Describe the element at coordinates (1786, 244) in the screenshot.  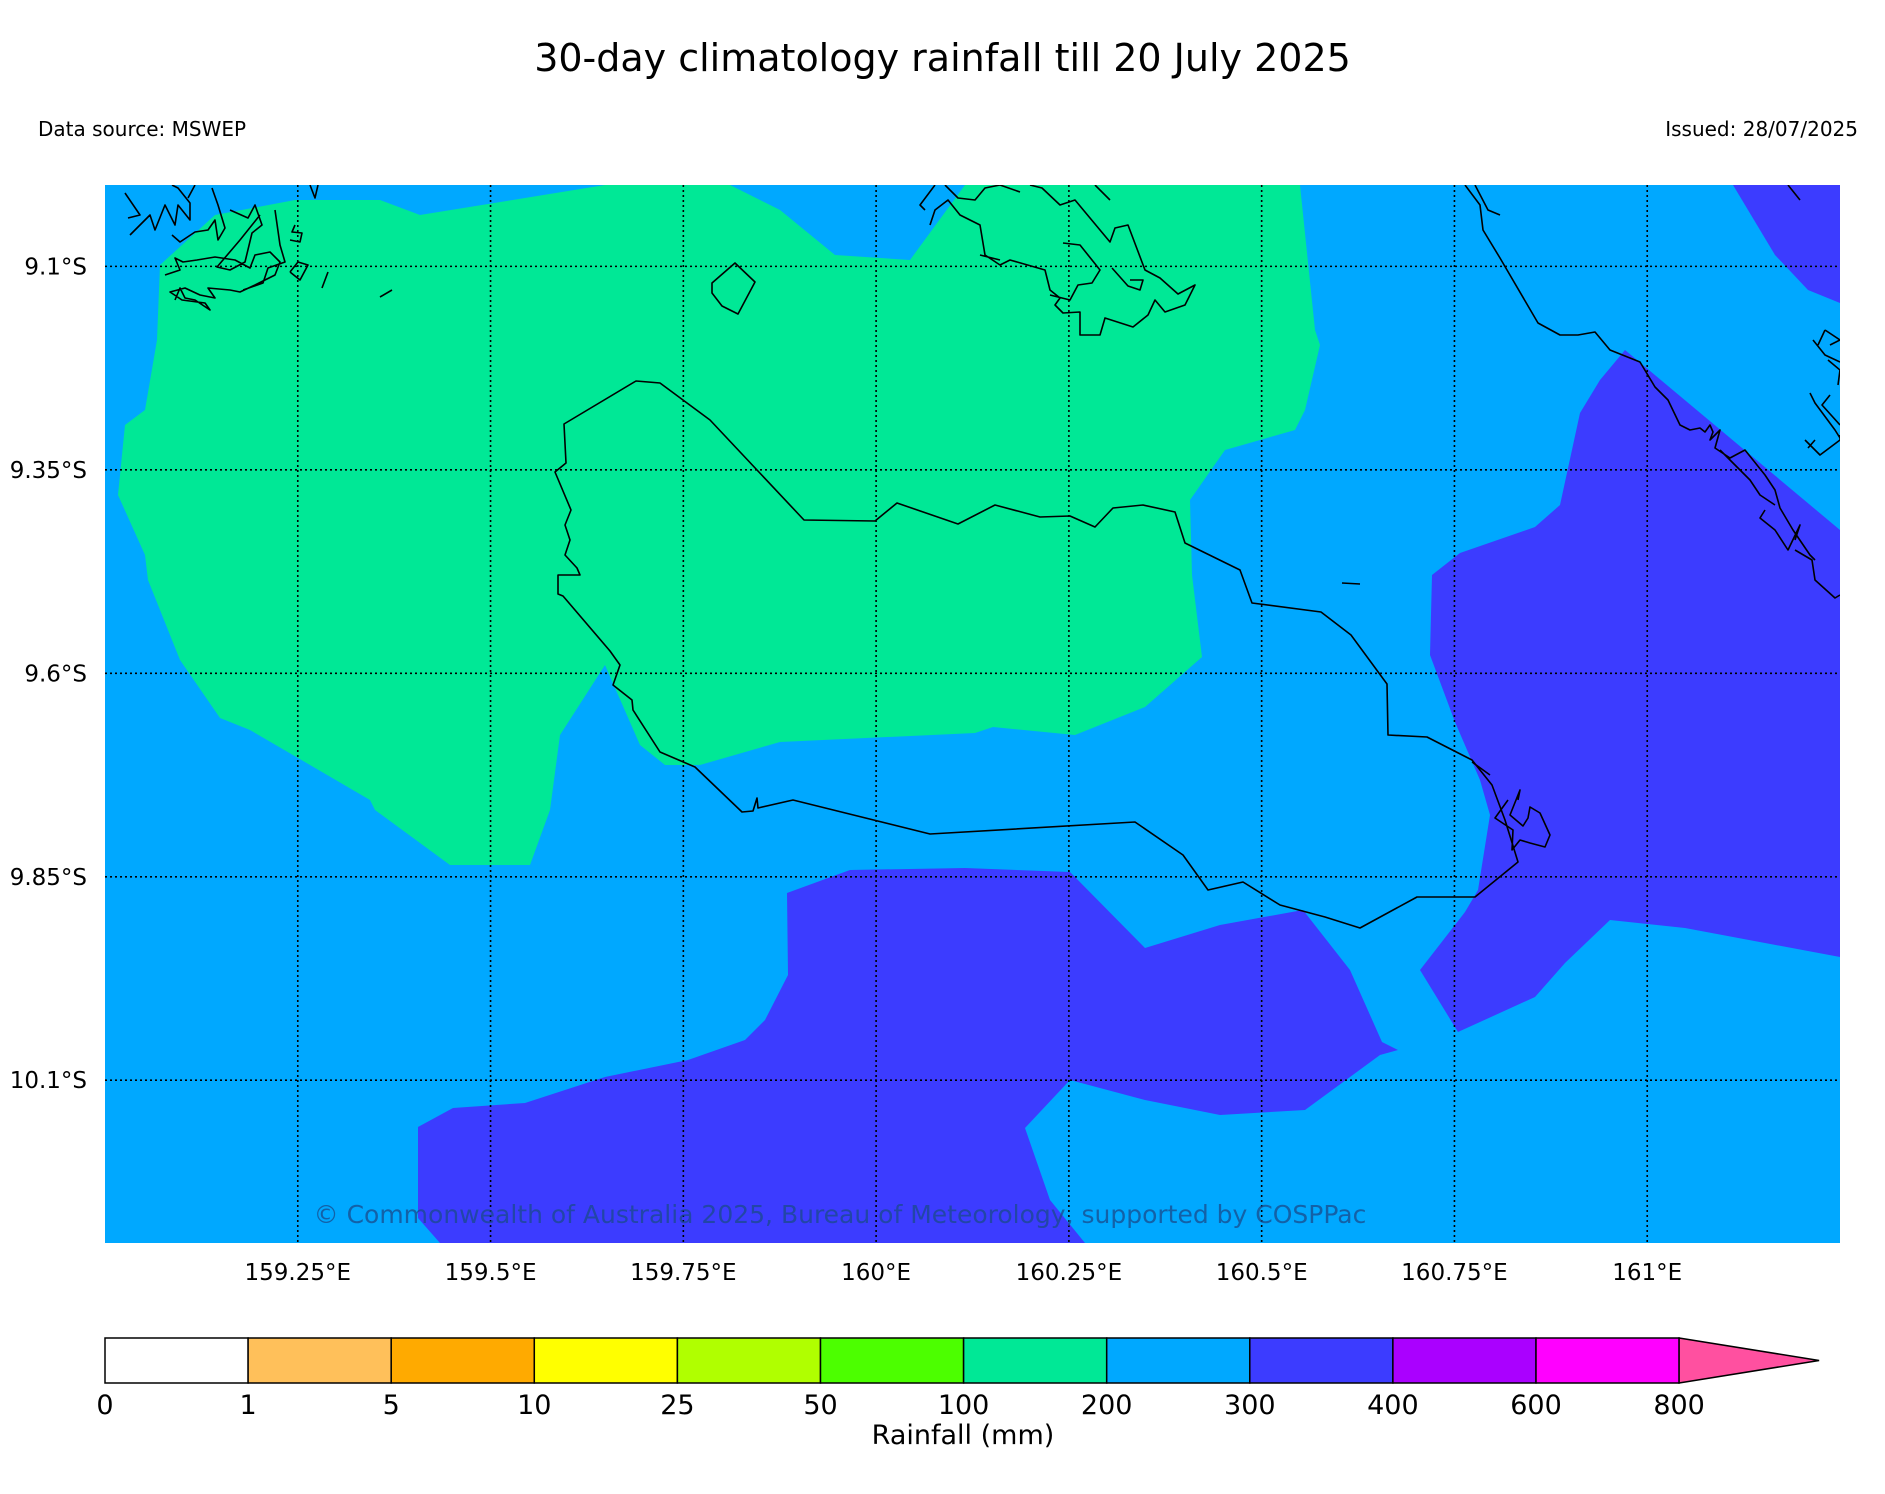
I see `rainfall-region-300-400-northeast` at that location.